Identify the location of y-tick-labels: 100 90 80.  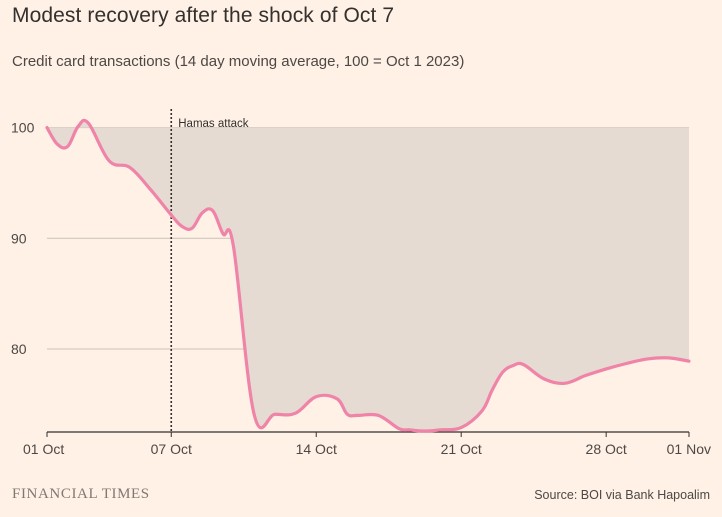
(23, 238).